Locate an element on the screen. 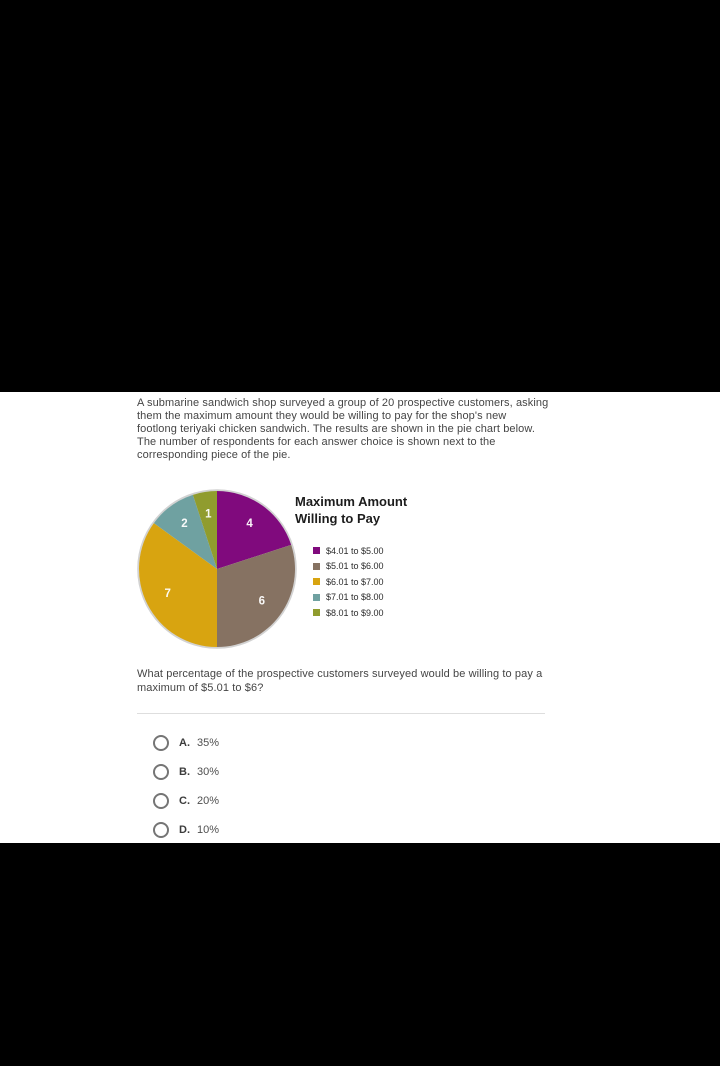 This screenshot has height=1066, width=720. pie-slice-value-label: 2 is located at coordinates (184, 524).